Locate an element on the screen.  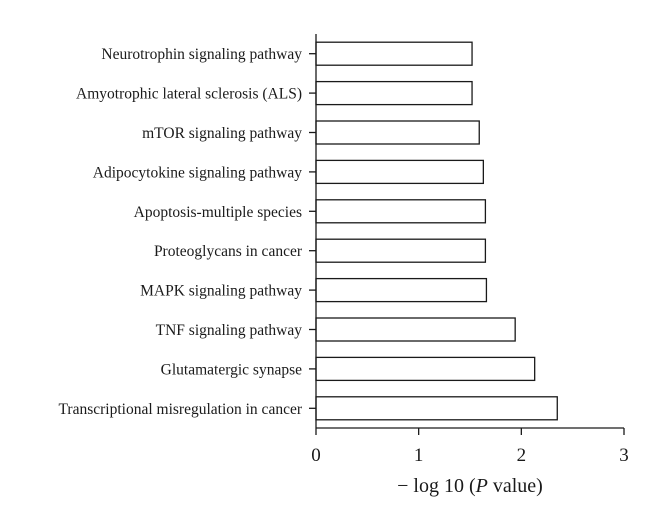
category-label: MAPK signaling pathway is located at coordinates (221, 291).